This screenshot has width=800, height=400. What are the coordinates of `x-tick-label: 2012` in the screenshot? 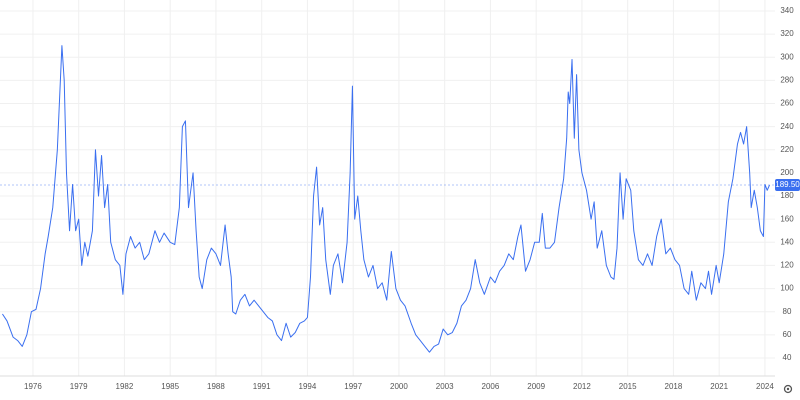 It's located at (582, 386).